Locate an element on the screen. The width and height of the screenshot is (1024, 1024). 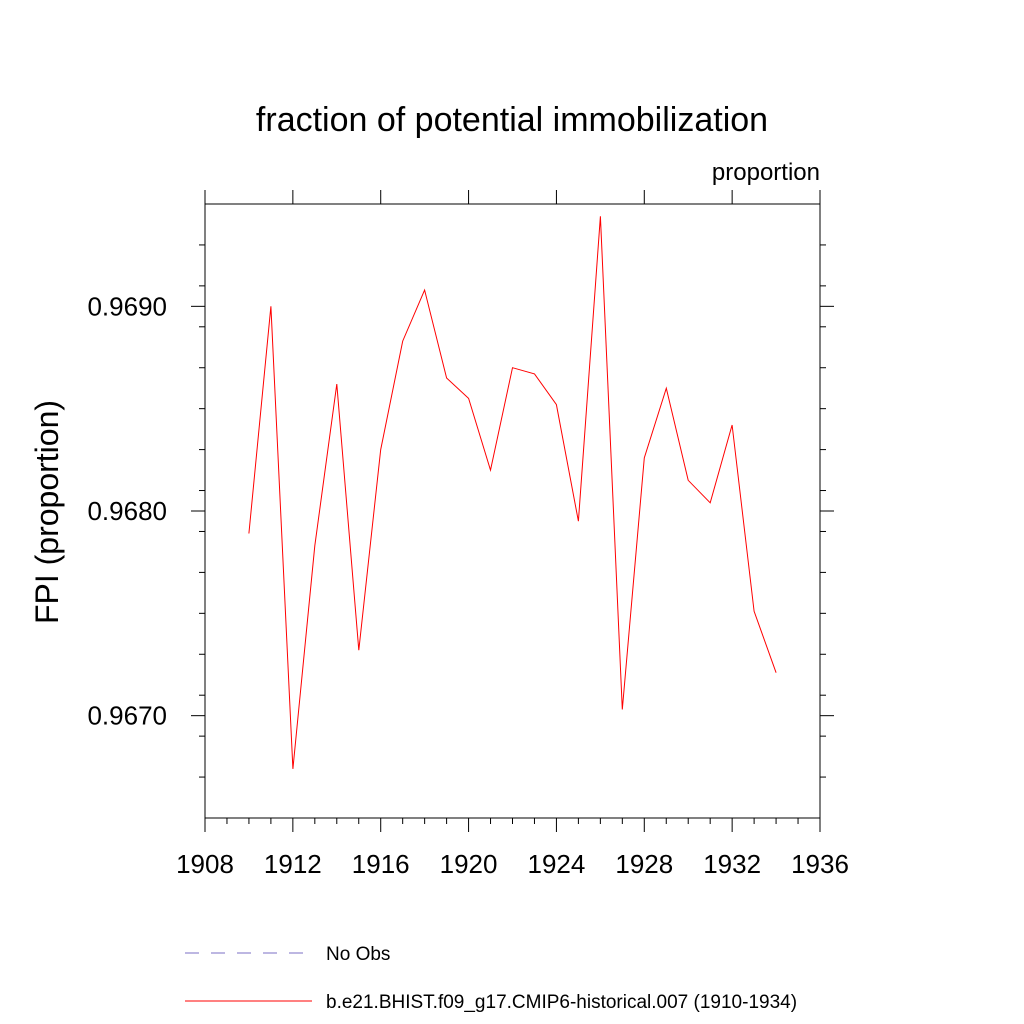
units-label: proportion is located at coordinates (766, 172).